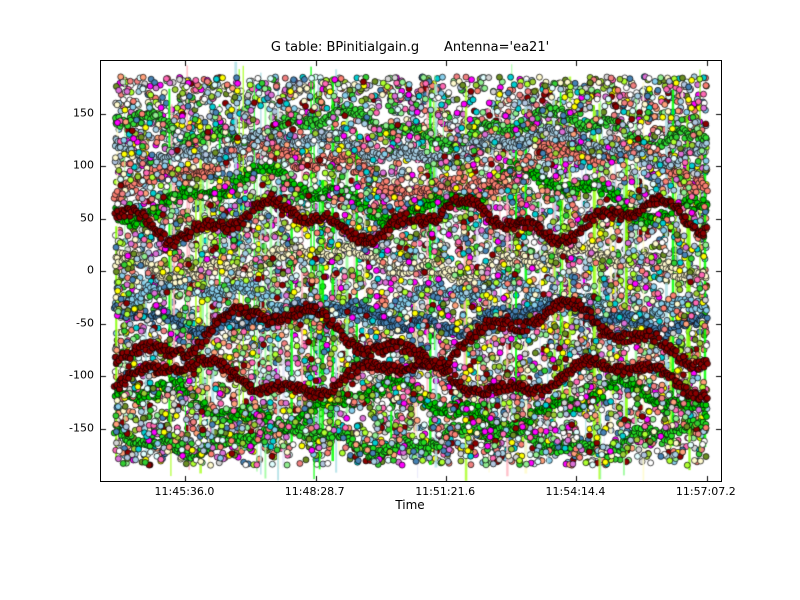  I want to click on x-tick-label: 11:57:07.2, so click(705, 491).